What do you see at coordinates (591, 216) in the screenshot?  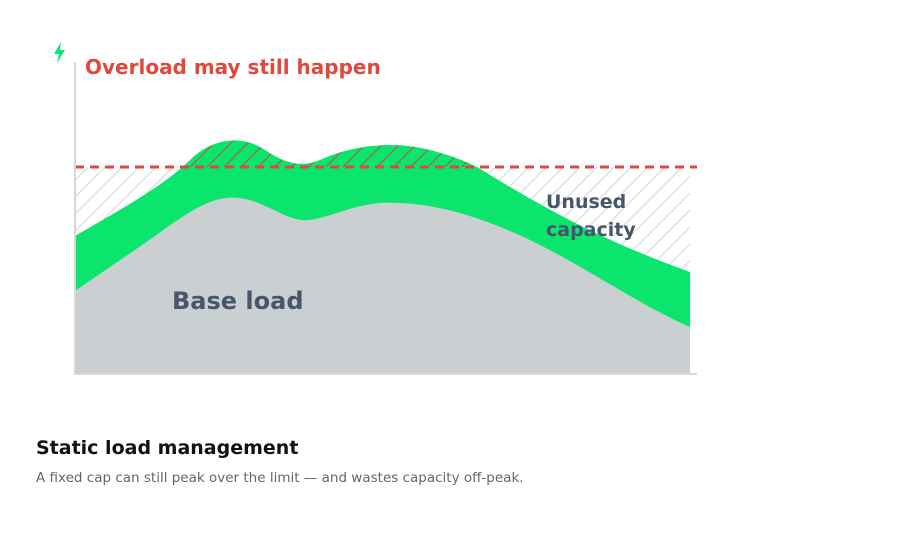 I see `unused-label: Unused capacity` at bounding box center [591, 216].